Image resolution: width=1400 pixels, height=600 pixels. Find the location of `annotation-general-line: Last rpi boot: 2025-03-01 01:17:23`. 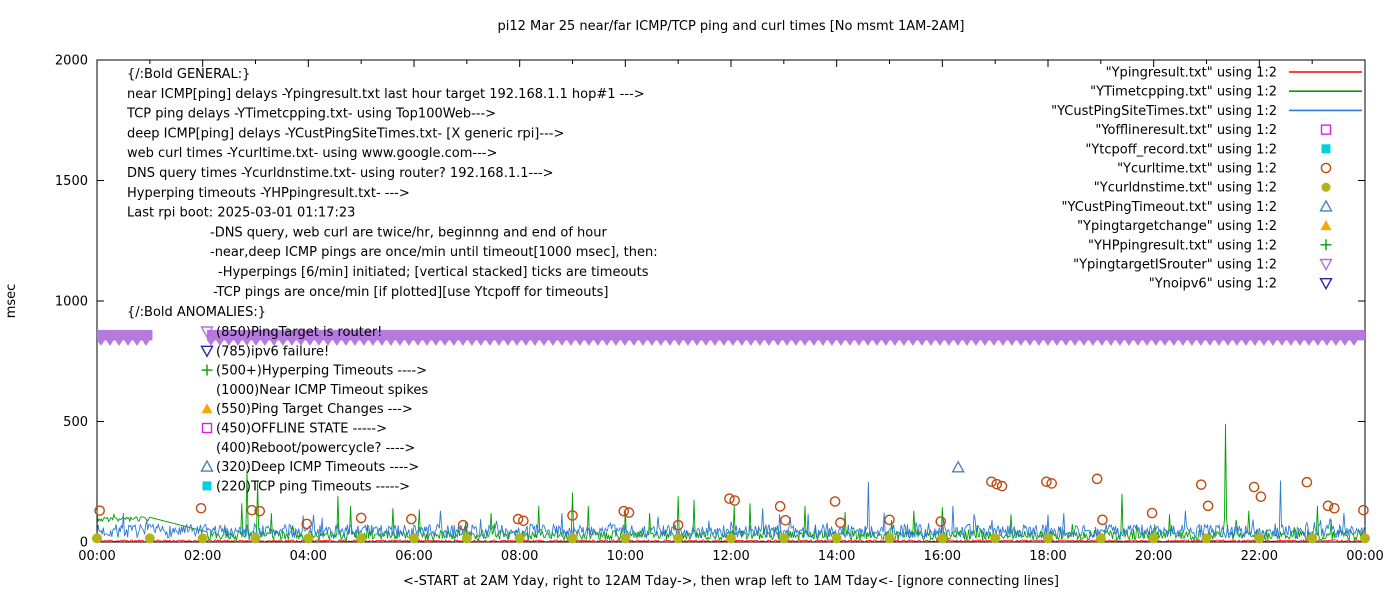

annotation-general-line: Last rpi boot: 2025-03-01 01:17:23 is located at coordinates (241, 213).